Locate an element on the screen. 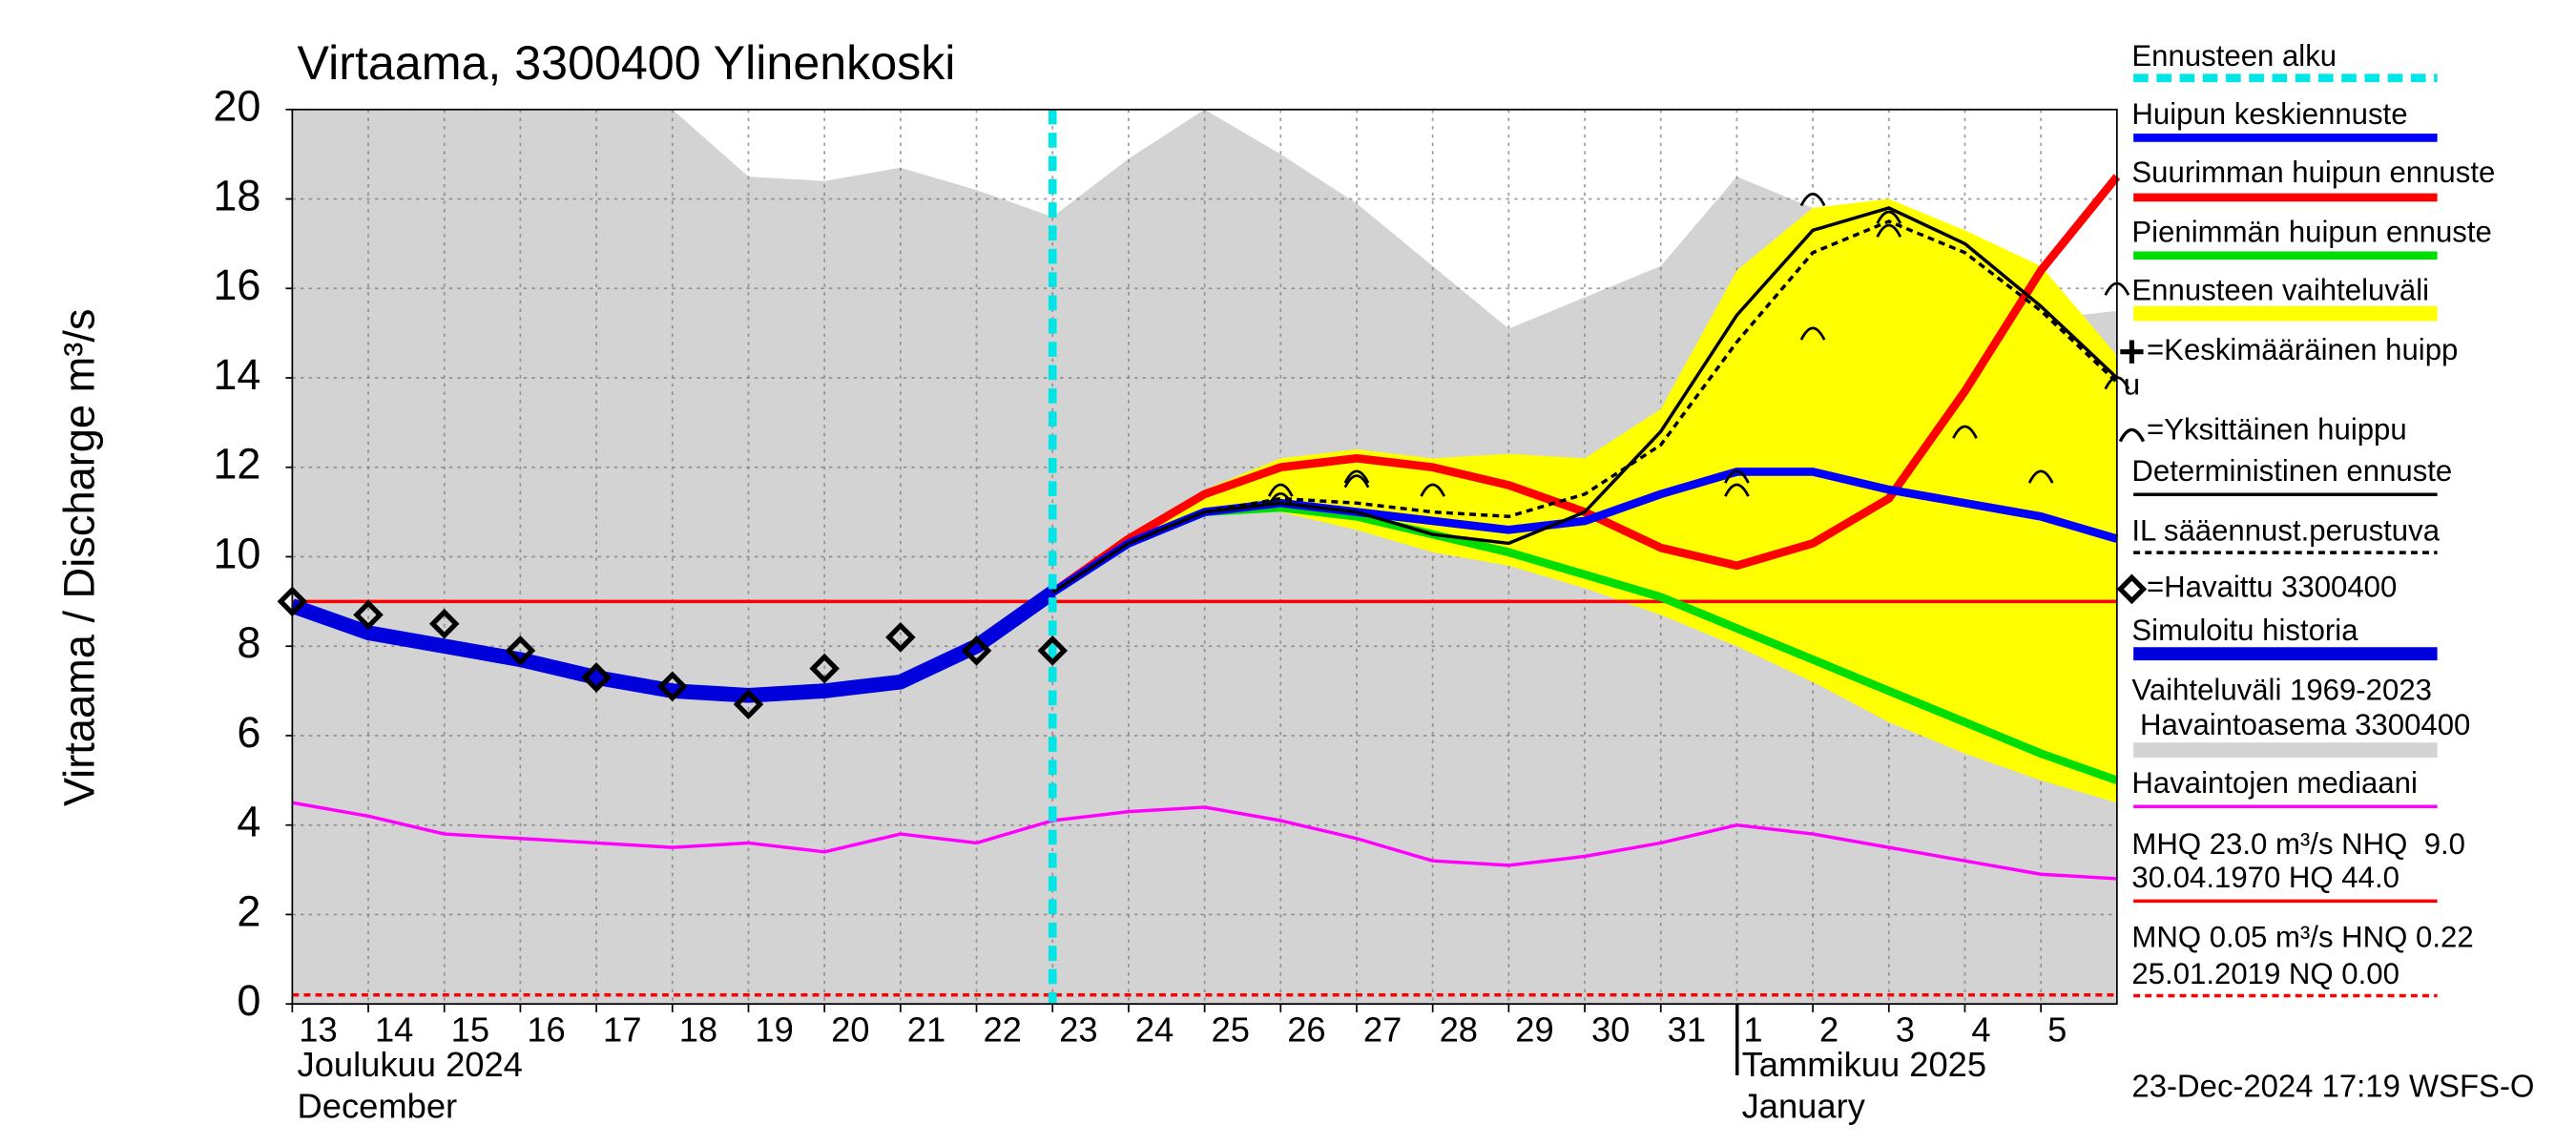 This screenshot has width=2576, height=1145. legend-label: Suurimman huipun ennuste is located at coordinates (2313, 172).